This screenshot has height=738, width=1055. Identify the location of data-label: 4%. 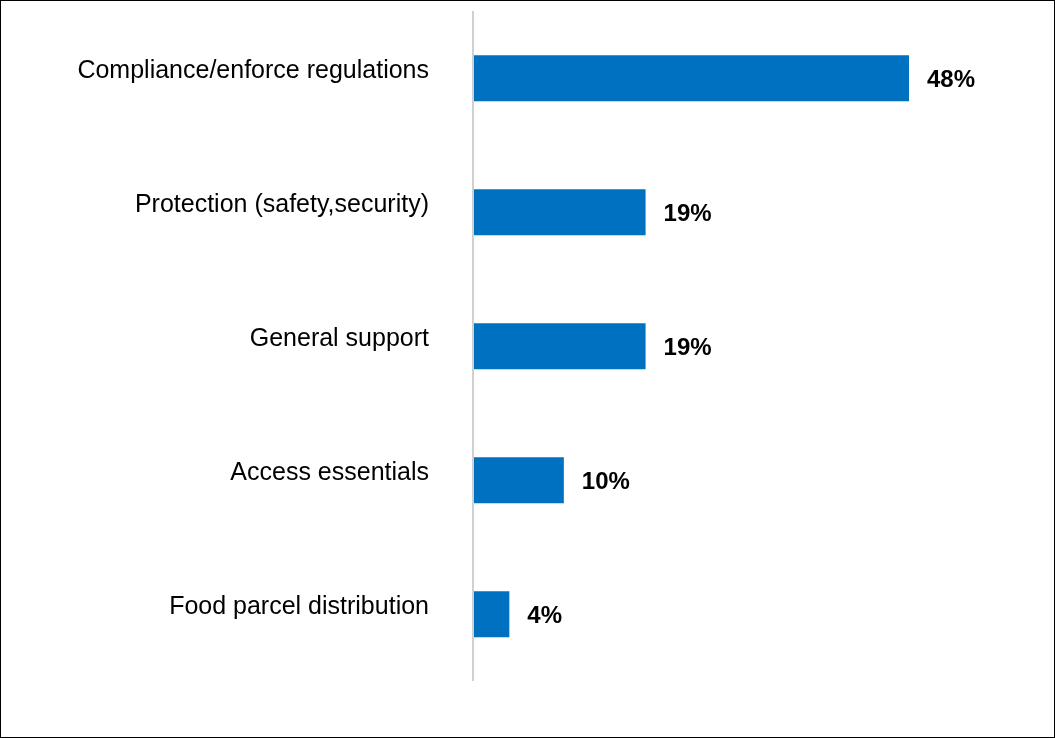
(545, 614).